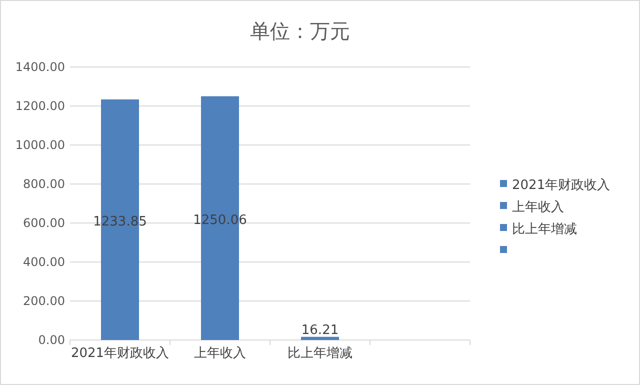 This screenshot has width=640, height=385. Describe the element at coordinates (44, 262) in the screenshot. I see `y-tick-label: 400.00` at that location.